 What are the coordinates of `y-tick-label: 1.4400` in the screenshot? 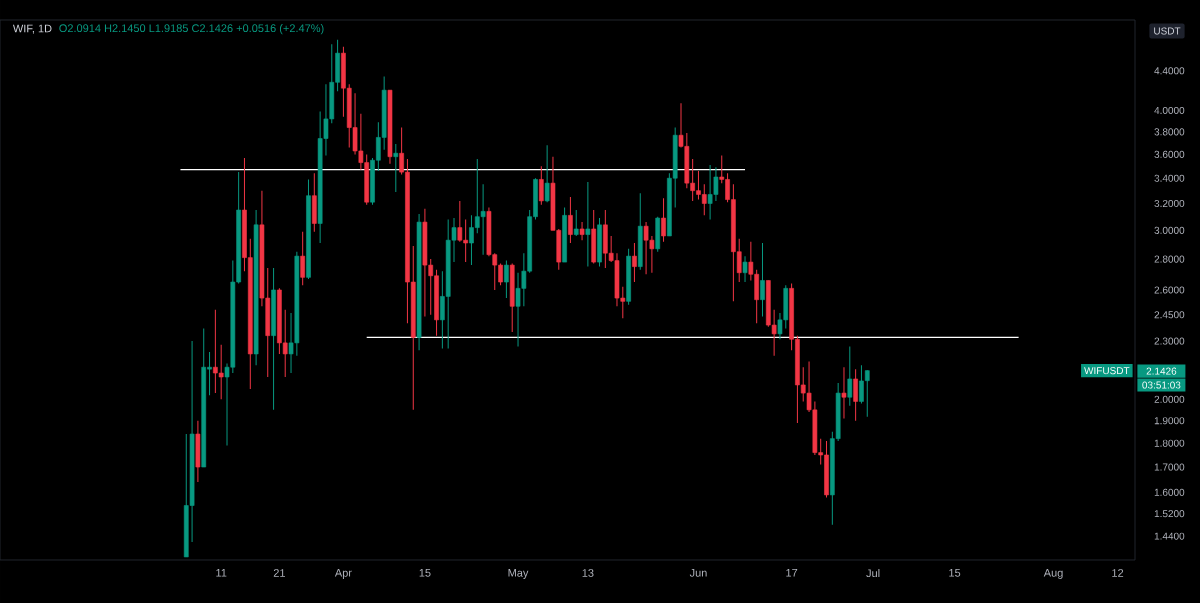 It's located at (1169, 536).